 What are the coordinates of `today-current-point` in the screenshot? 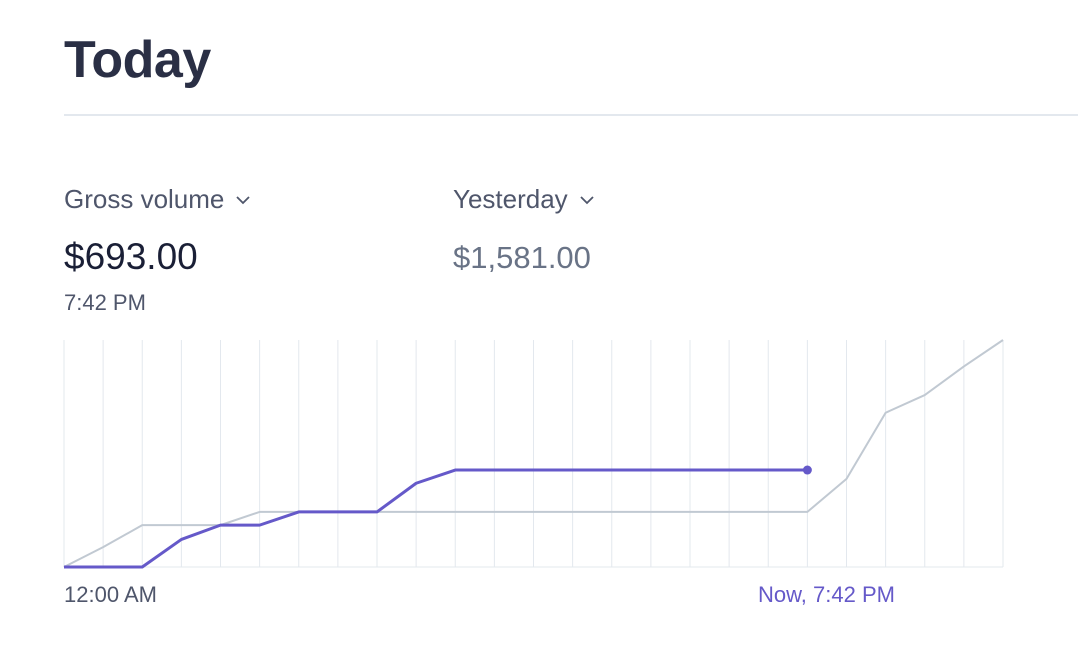 It's located at (807, 470).